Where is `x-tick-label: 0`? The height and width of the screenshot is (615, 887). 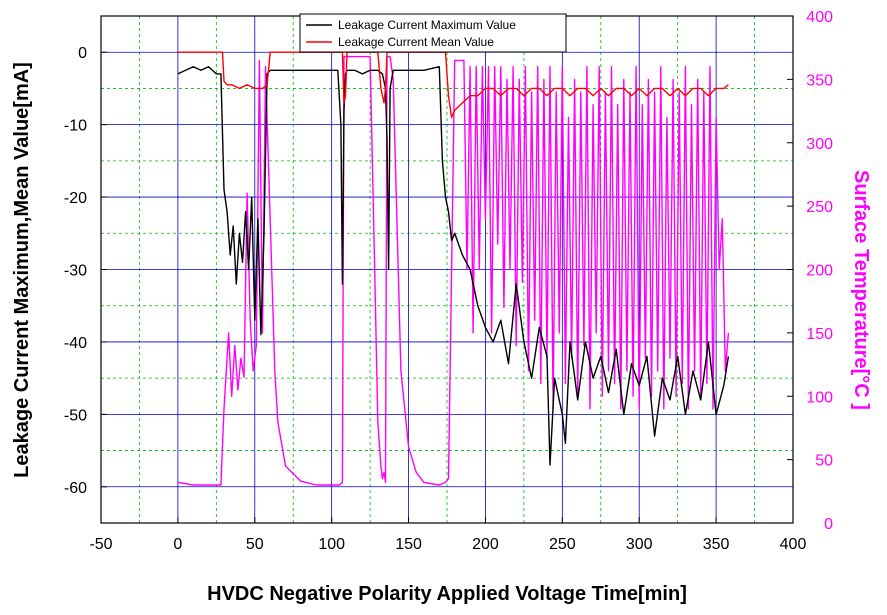
x-tick-label: 0 is located at coordinates (177, 544).